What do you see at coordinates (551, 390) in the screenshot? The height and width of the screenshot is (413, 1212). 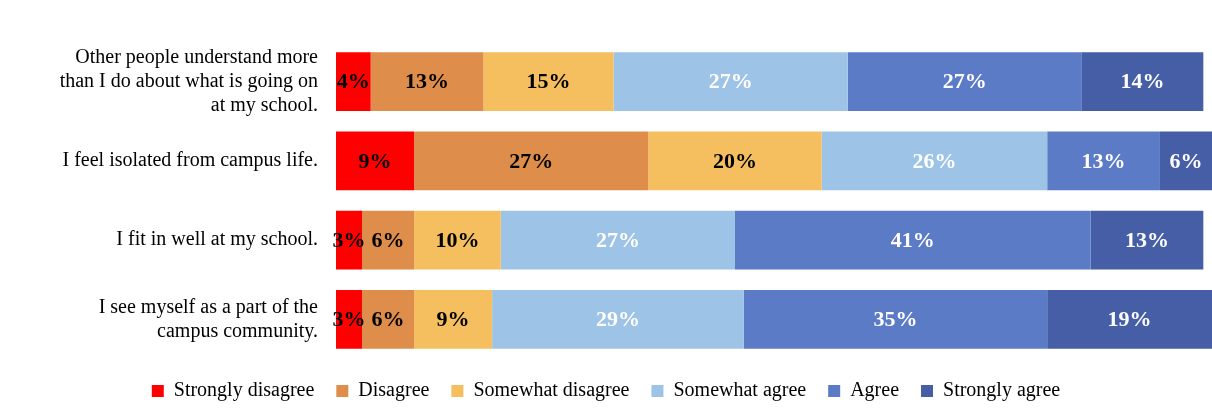 I see `legend-label: Somewhat disagree` at bounding box center [551, 390].